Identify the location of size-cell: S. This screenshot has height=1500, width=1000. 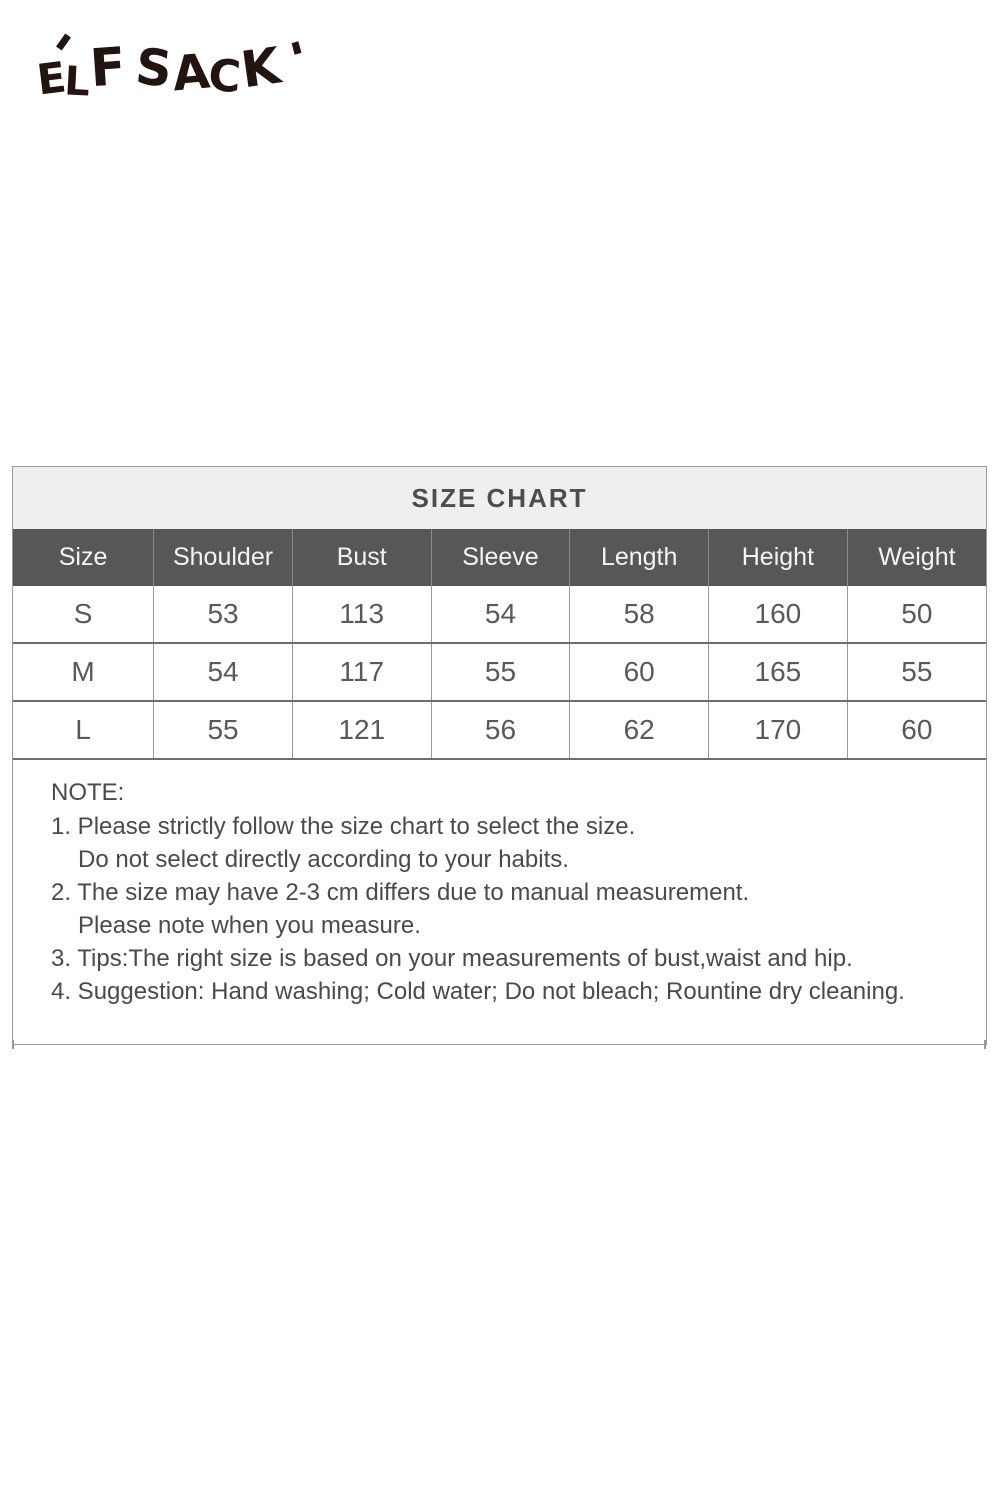
(83, 614).